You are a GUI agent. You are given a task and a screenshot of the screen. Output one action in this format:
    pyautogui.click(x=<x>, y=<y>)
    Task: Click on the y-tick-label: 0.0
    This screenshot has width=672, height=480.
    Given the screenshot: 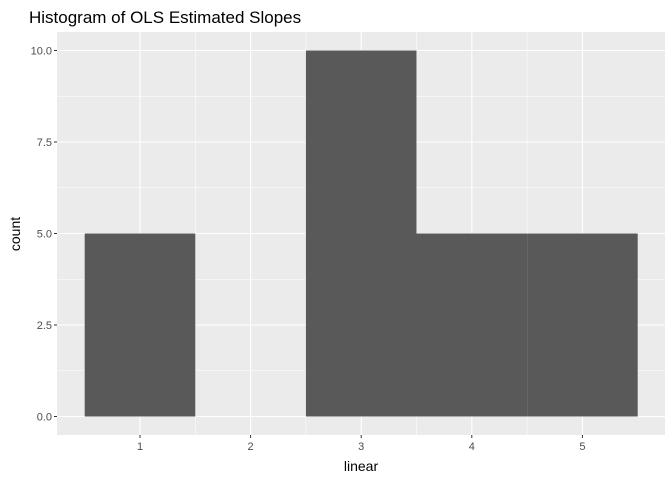 What is the action you would take?
    pyautogui.click(x=44, y=418)
    